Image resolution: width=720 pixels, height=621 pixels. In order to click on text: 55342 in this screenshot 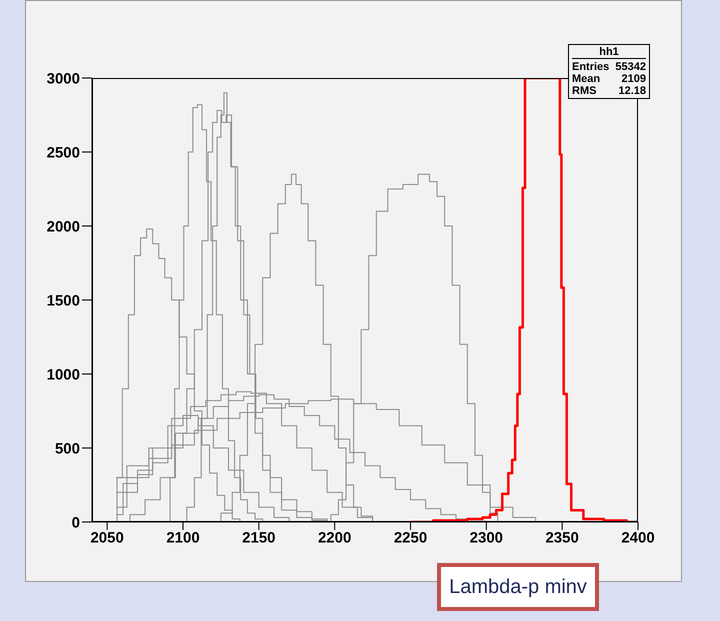, I will do `click(630, 67)`.